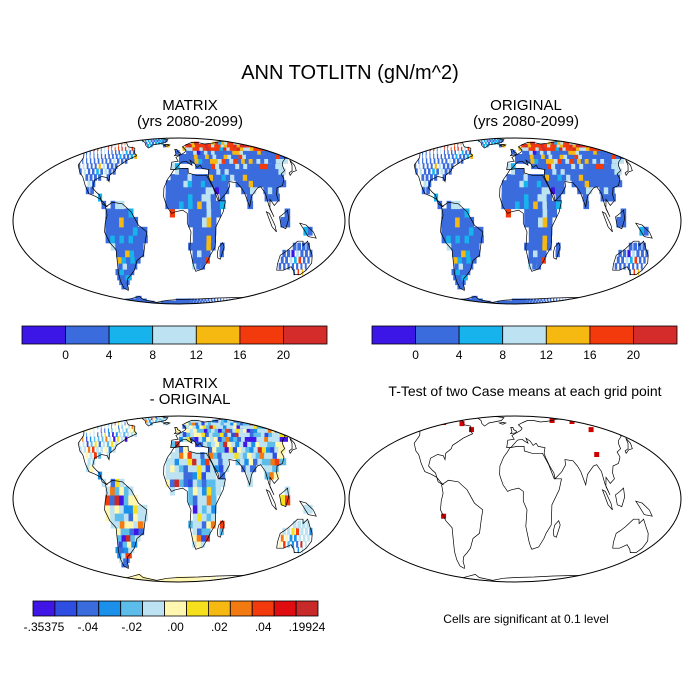 This screenshot has height=700, width=700. I want to click on colorbar-swatch, so click(88, 608).